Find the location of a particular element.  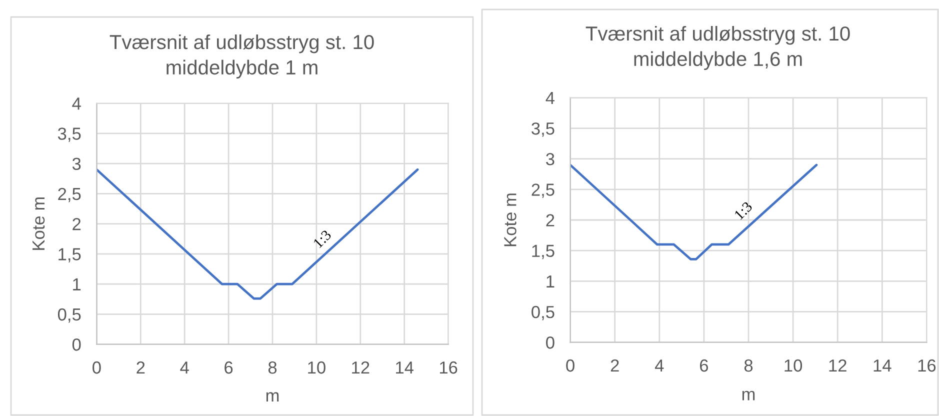

chart-title: Tværsnit af udløbsstryg st. 10 middeldybde 1 m is located at coordinates (242, 56).